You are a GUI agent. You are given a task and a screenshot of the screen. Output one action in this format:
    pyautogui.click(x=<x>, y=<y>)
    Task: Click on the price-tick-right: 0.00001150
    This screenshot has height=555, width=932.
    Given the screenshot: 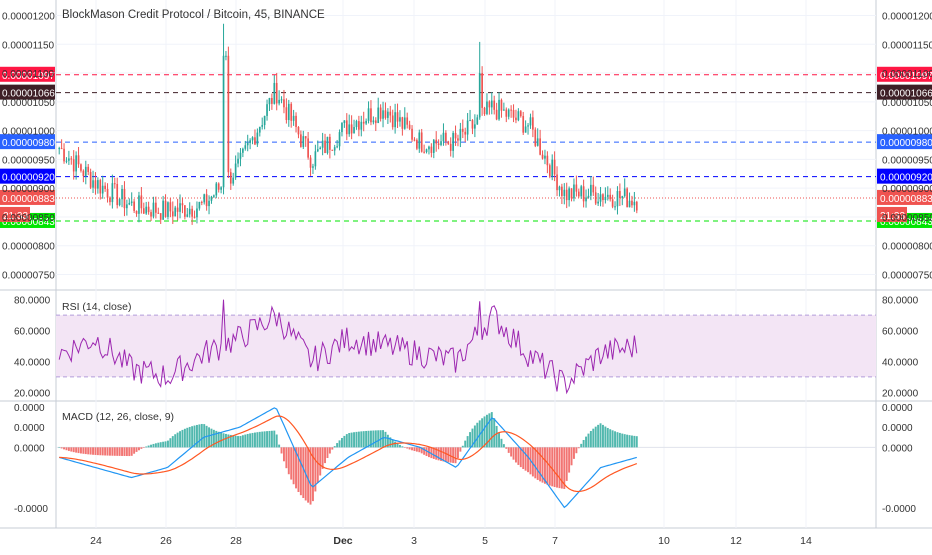 What is the action you would take?
    pyautogui.click(x=907, y=45)
    